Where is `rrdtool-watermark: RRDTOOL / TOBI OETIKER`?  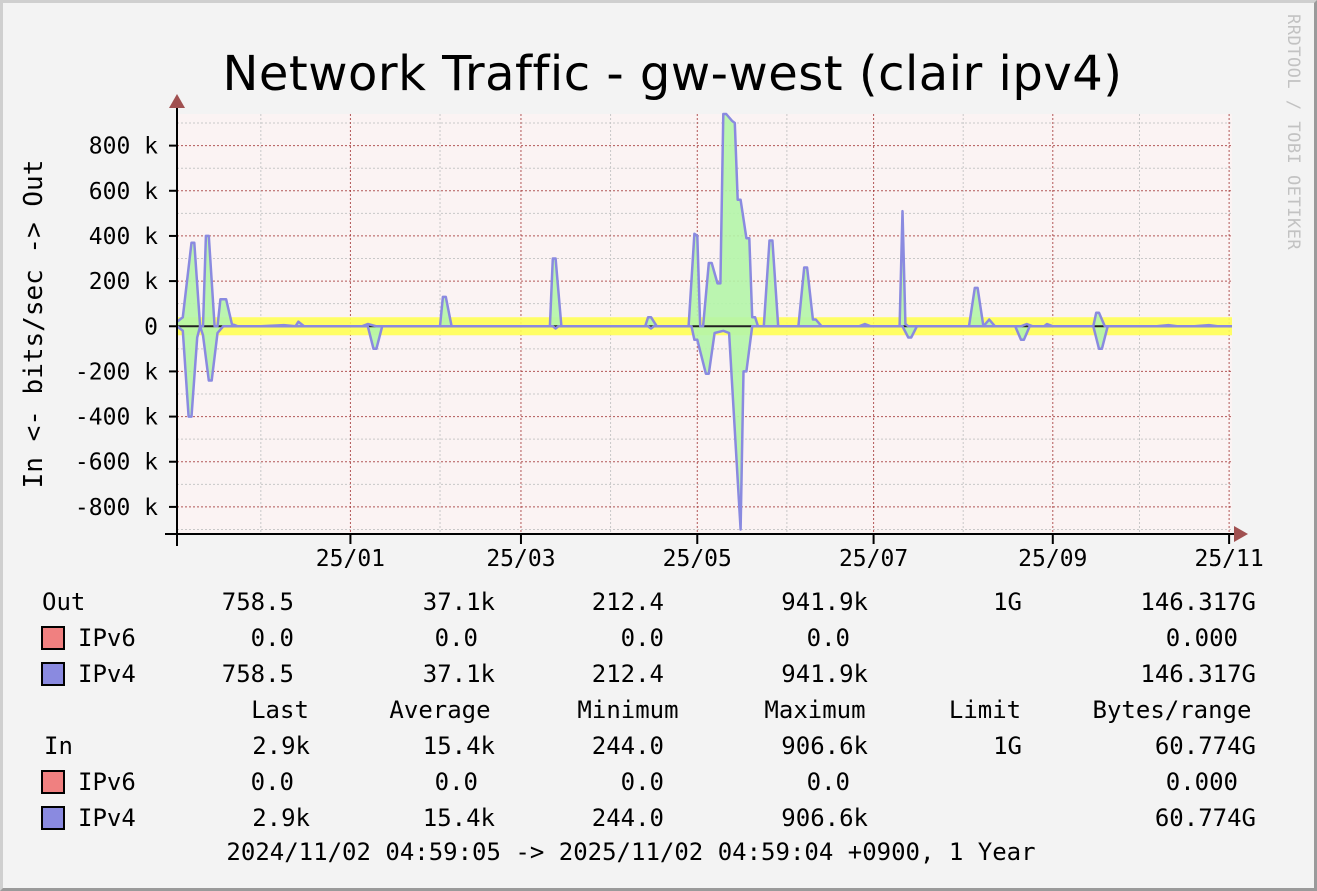
rrdtool-watermark: RRDTOOL / TOBI OETIKER is located at coordinates (1293, 132).